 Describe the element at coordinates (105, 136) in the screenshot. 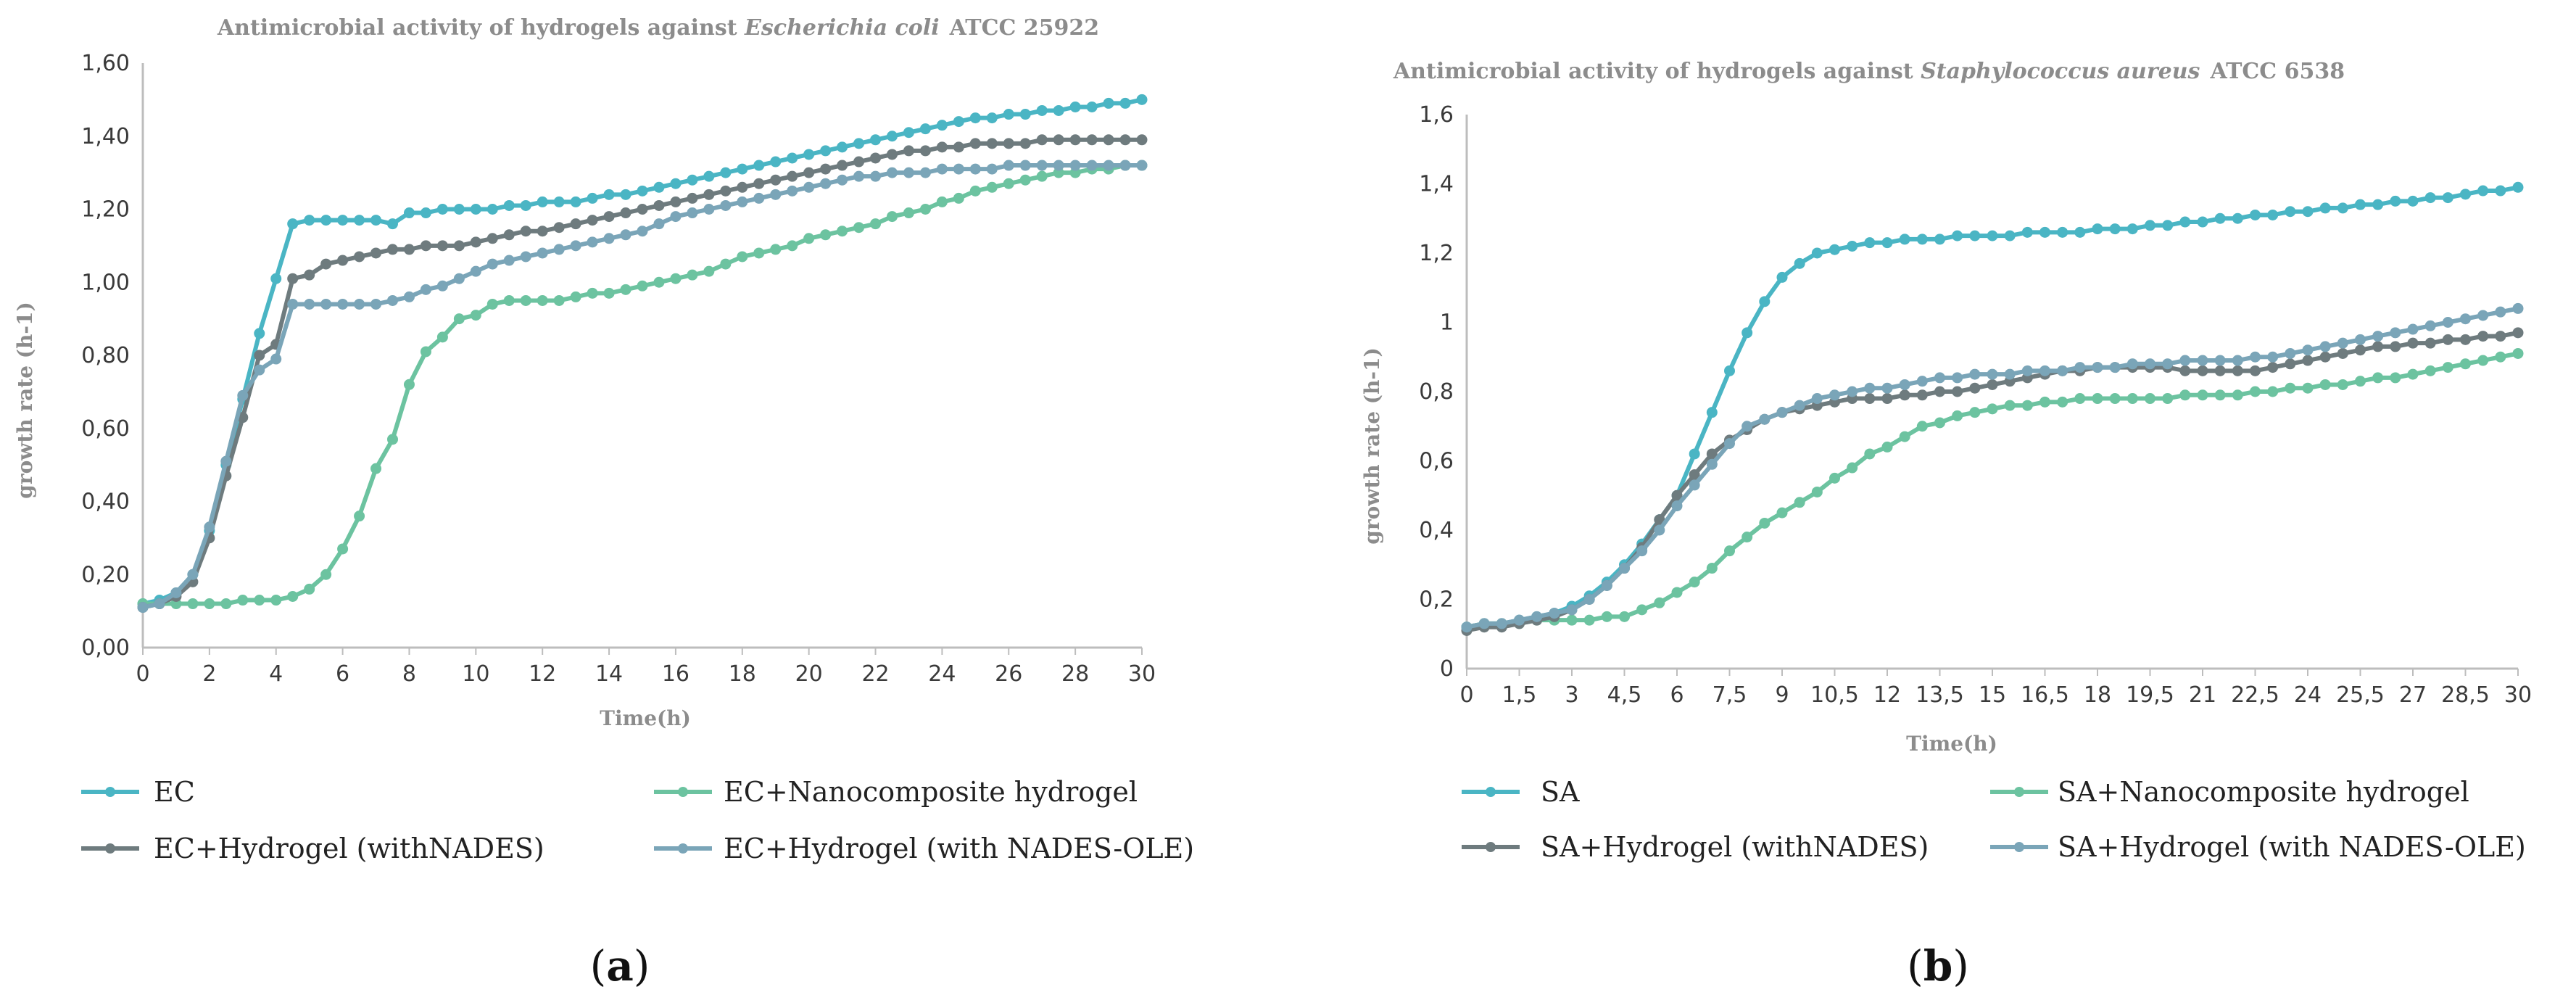

I see `chart-a-y-tick-label: 1,40` at that location.